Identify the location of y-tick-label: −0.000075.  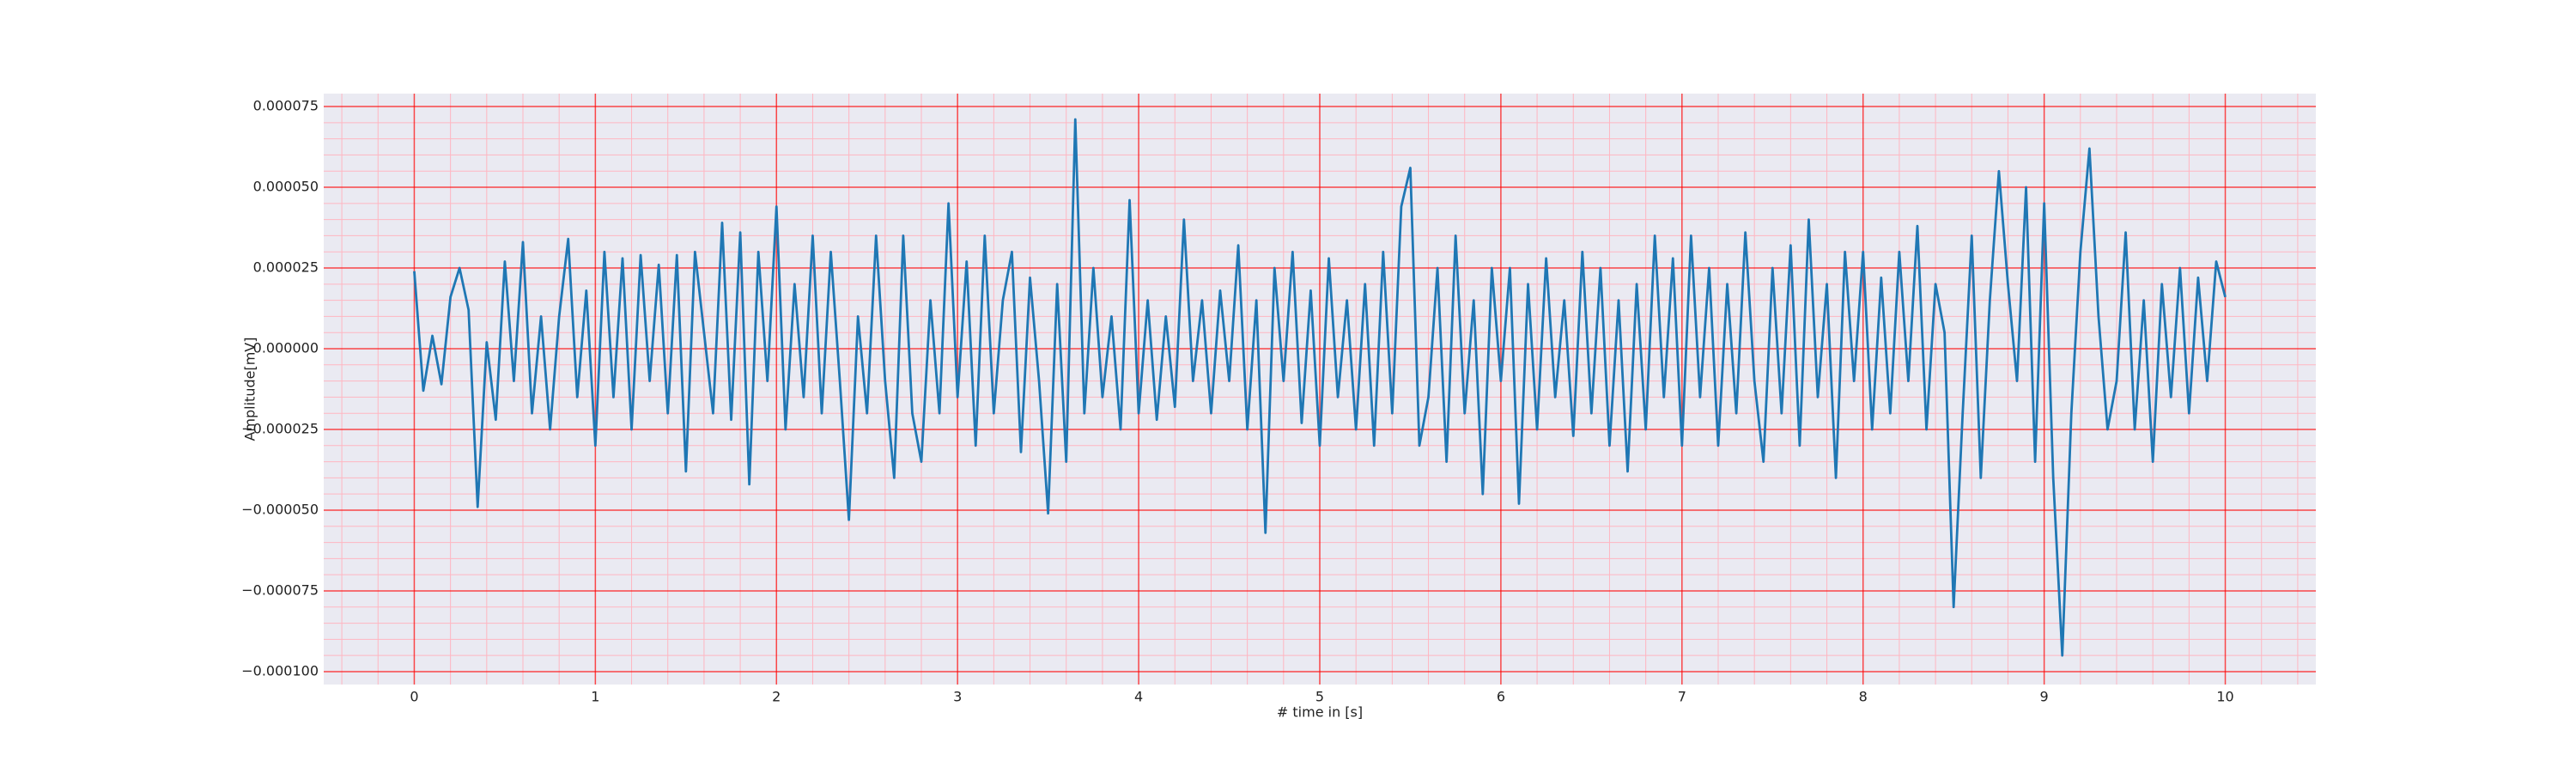
(280, 589).